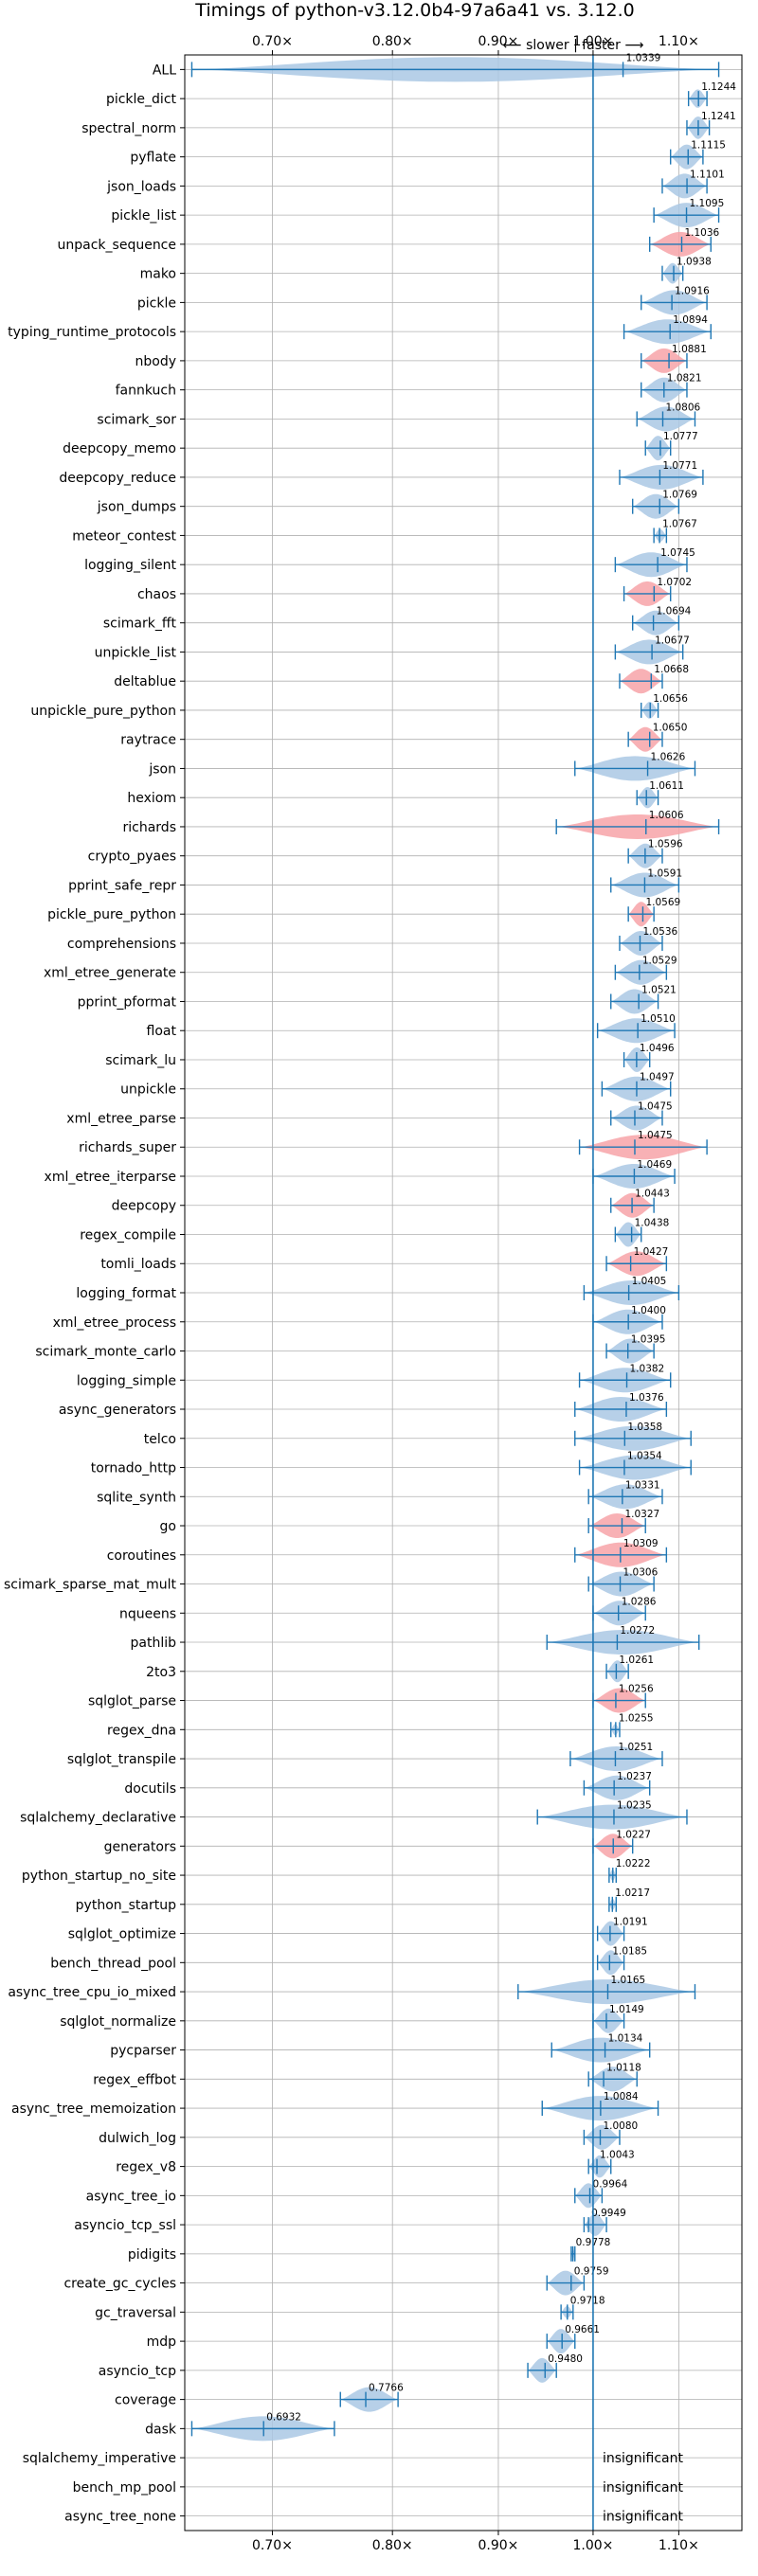  What do you see at coordinates (694, 262) in the screenshot?
I see `data-label: 1.0938` at bounding box center [694, 262].